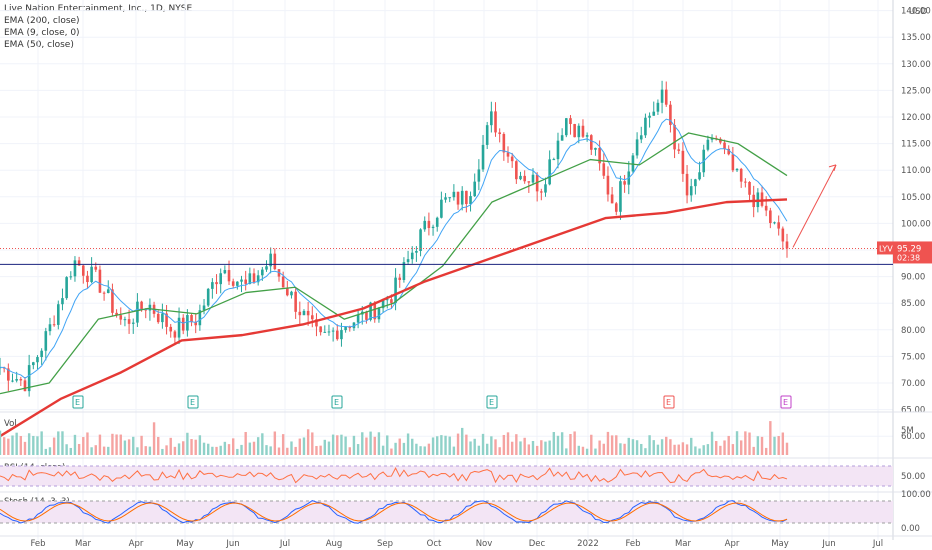  I want to click on price-tick-label: 125.00, so click(916, 91).